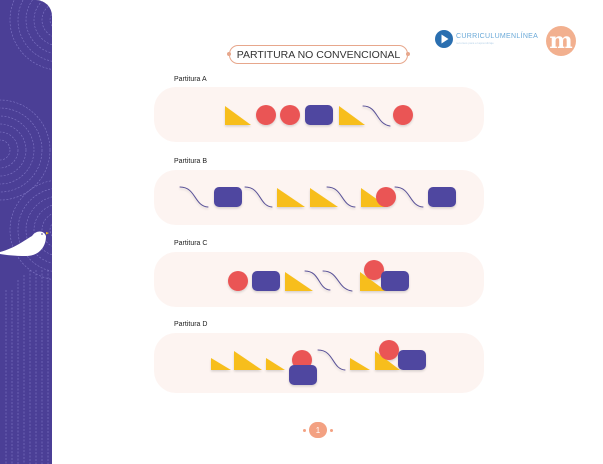 Image resolution: width=603 pixels, height=464 pixels. Describe the element at coordinates (190, 79) in the screenshot. I see `score-label-a: Partitura A` at that location.